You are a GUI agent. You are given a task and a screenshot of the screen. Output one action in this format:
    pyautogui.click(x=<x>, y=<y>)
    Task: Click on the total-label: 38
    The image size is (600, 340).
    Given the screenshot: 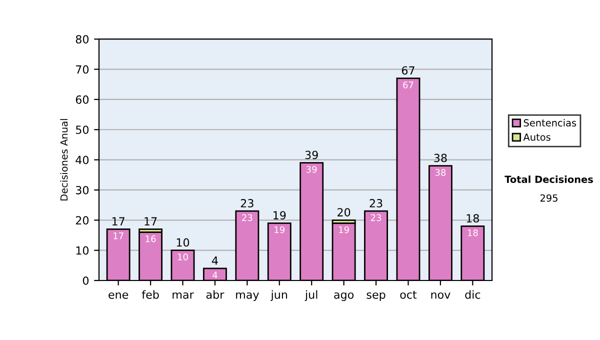 What is the action you would take?
    pyautogui.click(x=440, y=158)
    